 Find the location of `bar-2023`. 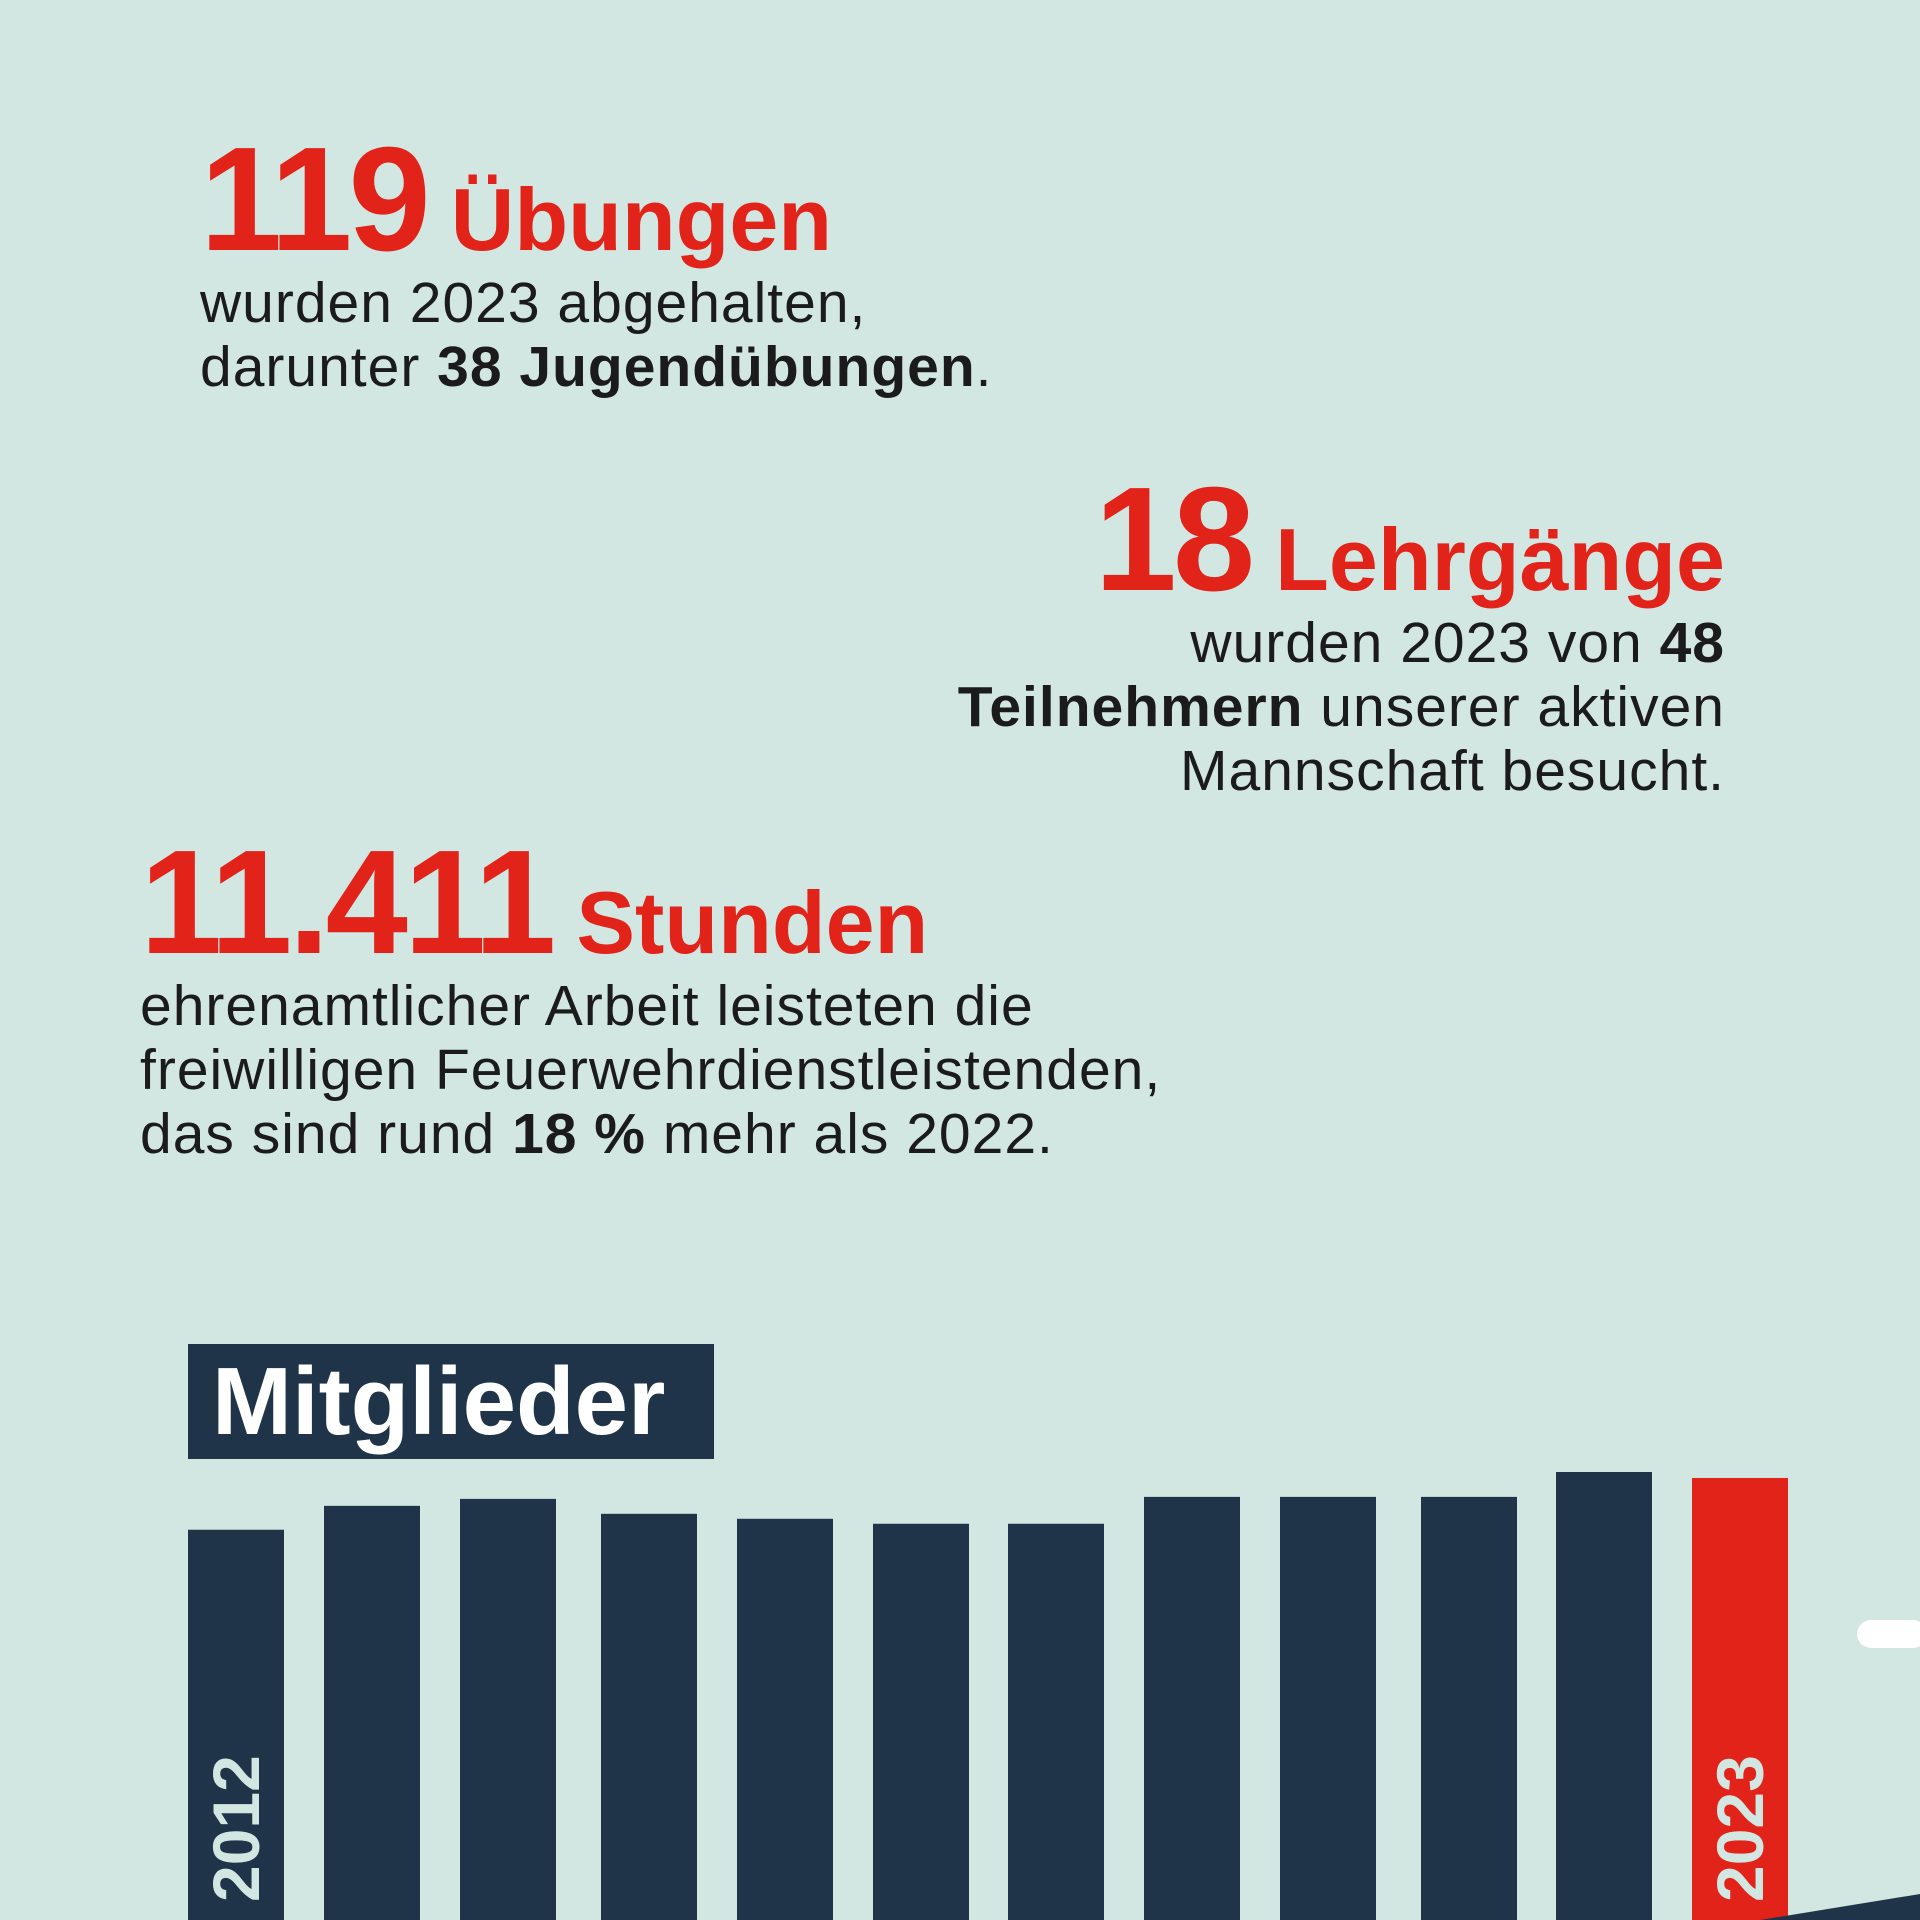

bar-2023 is located at coordinates (1740, 1698).